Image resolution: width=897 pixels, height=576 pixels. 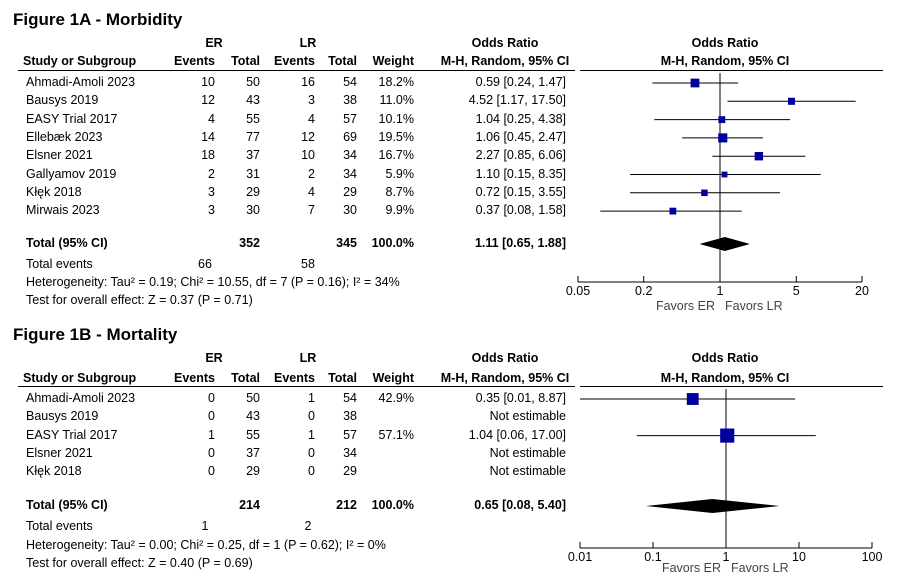 What do you see at coordinates (760, 568) in the screenshot?
I see `favors-right-label: Favors LR` at bounding box center [760, 568].